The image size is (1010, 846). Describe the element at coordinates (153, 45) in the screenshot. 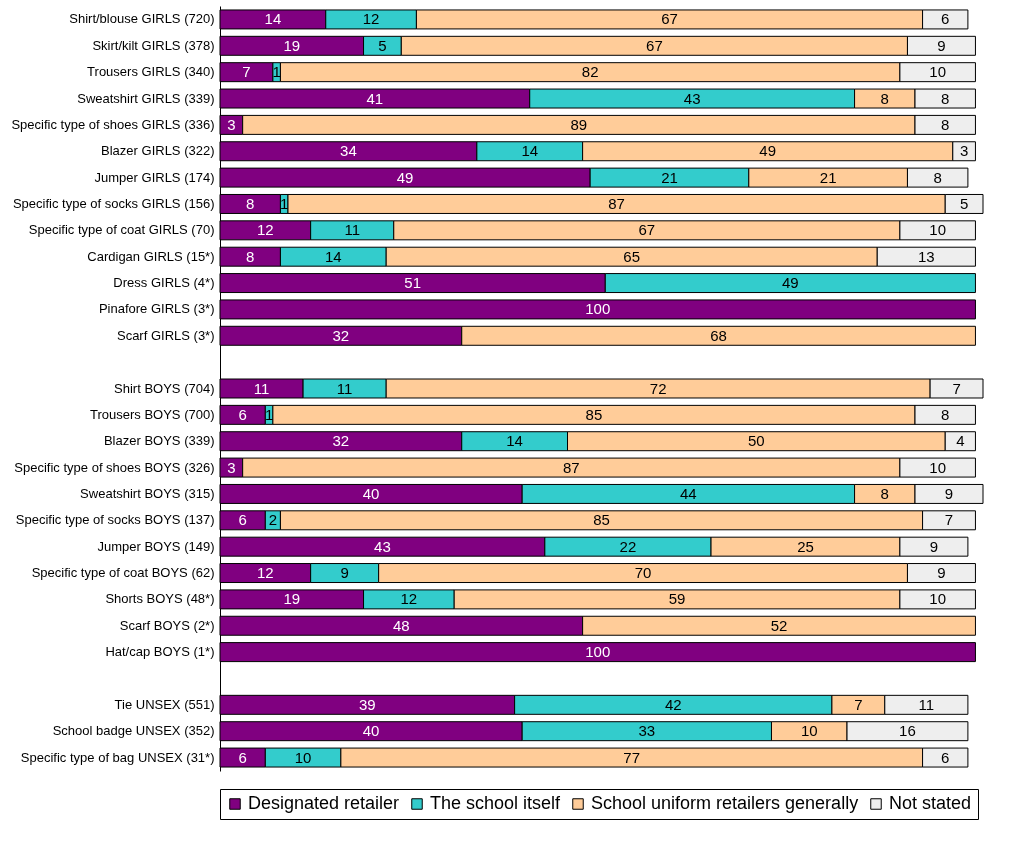

I see `y-tick-label: Skirt/kilt GIRLS (378)` at that location.